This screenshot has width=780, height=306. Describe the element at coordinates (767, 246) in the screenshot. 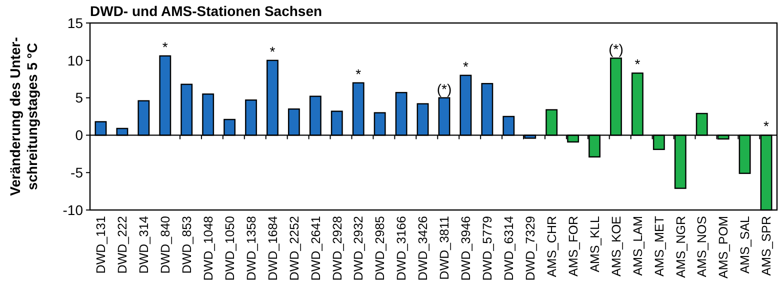

I see `x-tick-label: AMS_SPR` at that location.